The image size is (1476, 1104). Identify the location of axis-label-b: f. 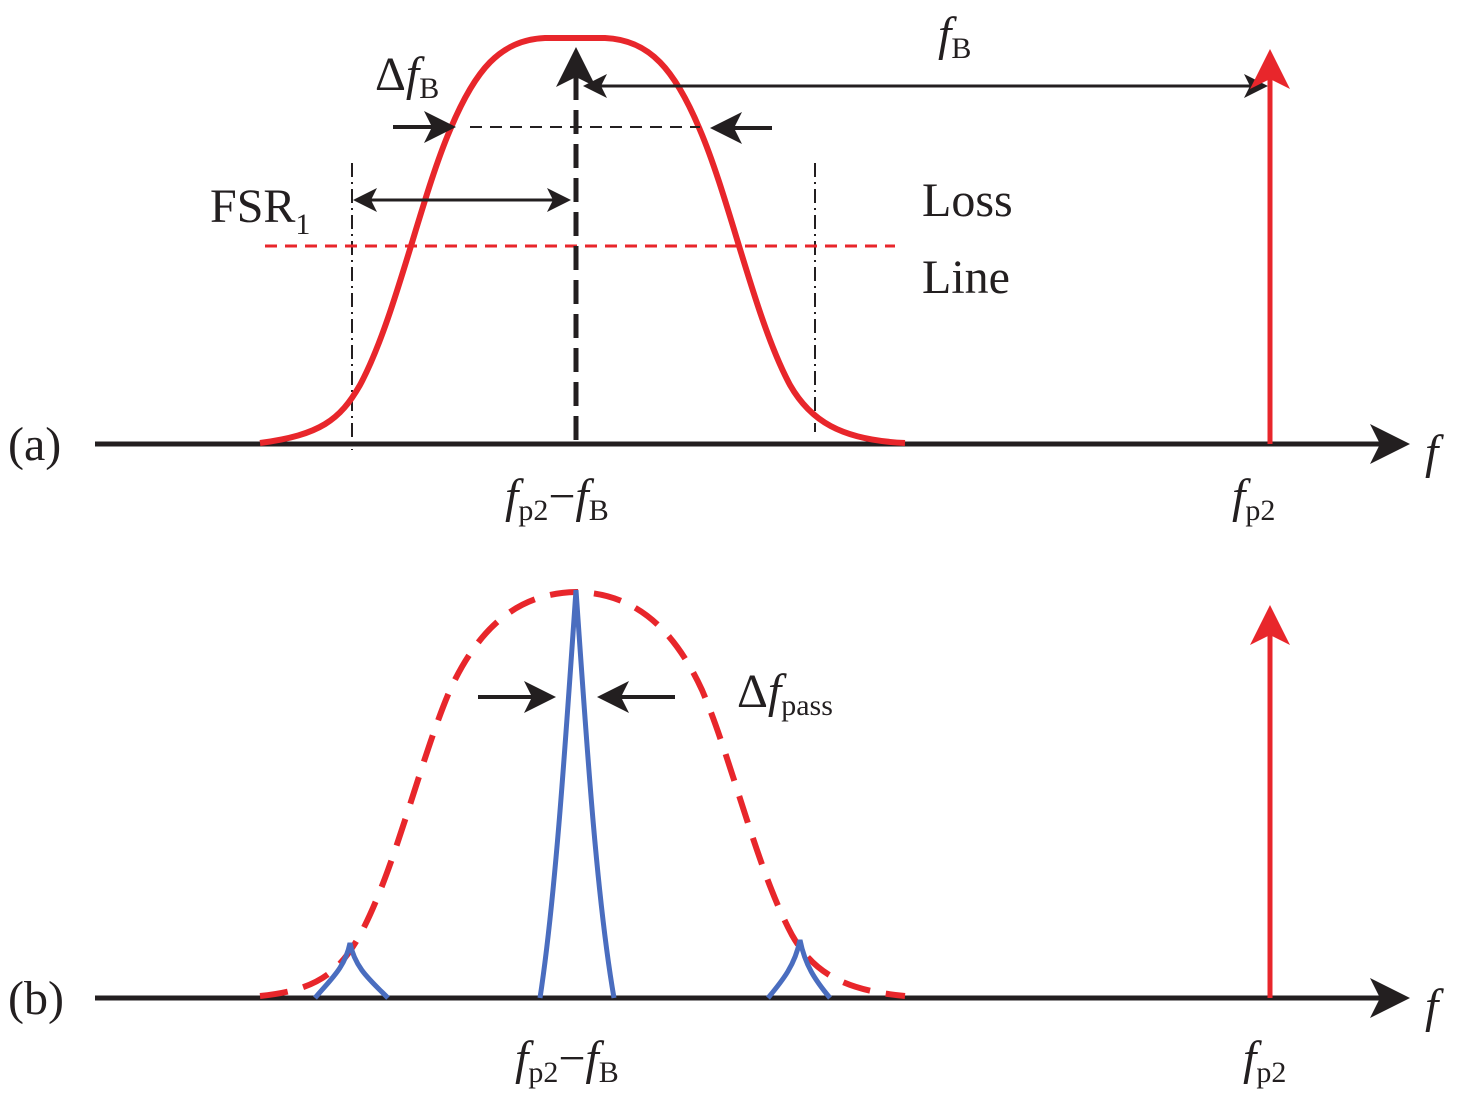
(1434, 1006).